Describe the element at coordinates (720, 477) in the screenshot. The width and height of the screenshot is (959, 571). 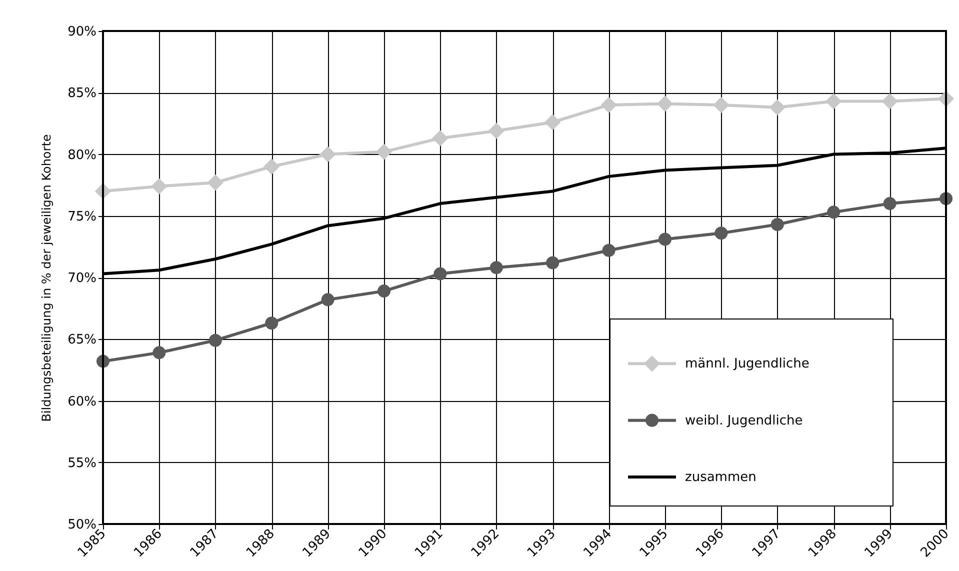
I see `legend-label: zusammen` at that location.